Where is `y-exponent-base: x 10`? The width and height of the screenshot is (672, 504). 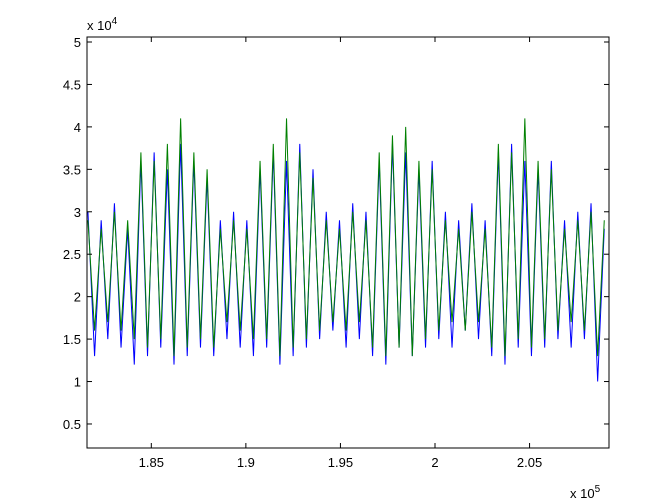
y-exponent-base: x 10 is located at coordinates (99, 25).